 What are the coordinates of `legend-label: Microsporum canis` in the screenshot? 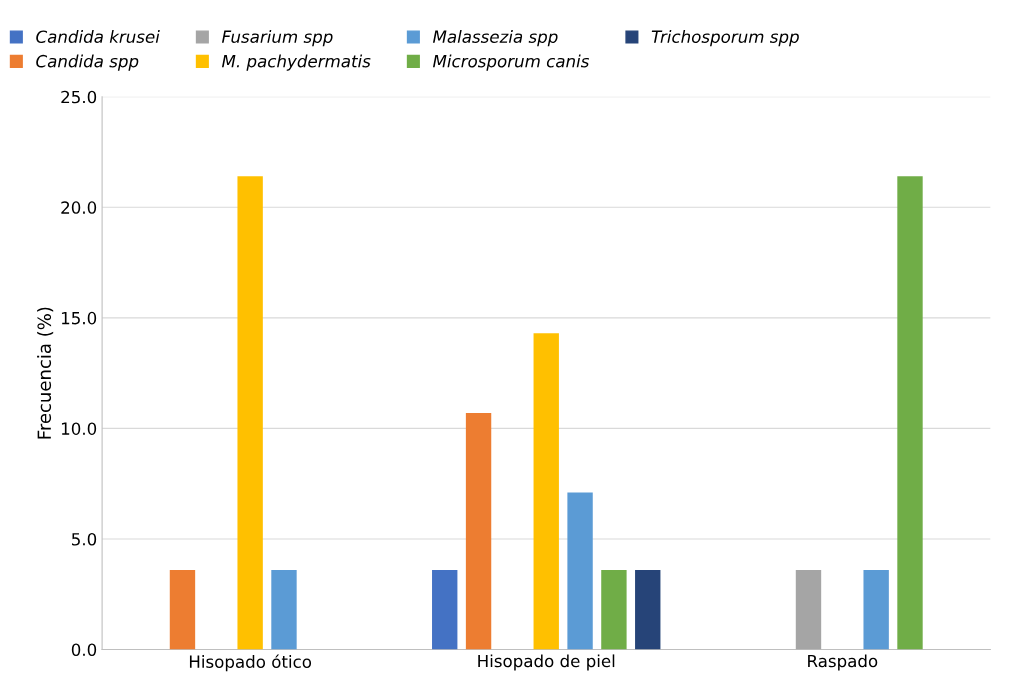 It's located at (511, 62).